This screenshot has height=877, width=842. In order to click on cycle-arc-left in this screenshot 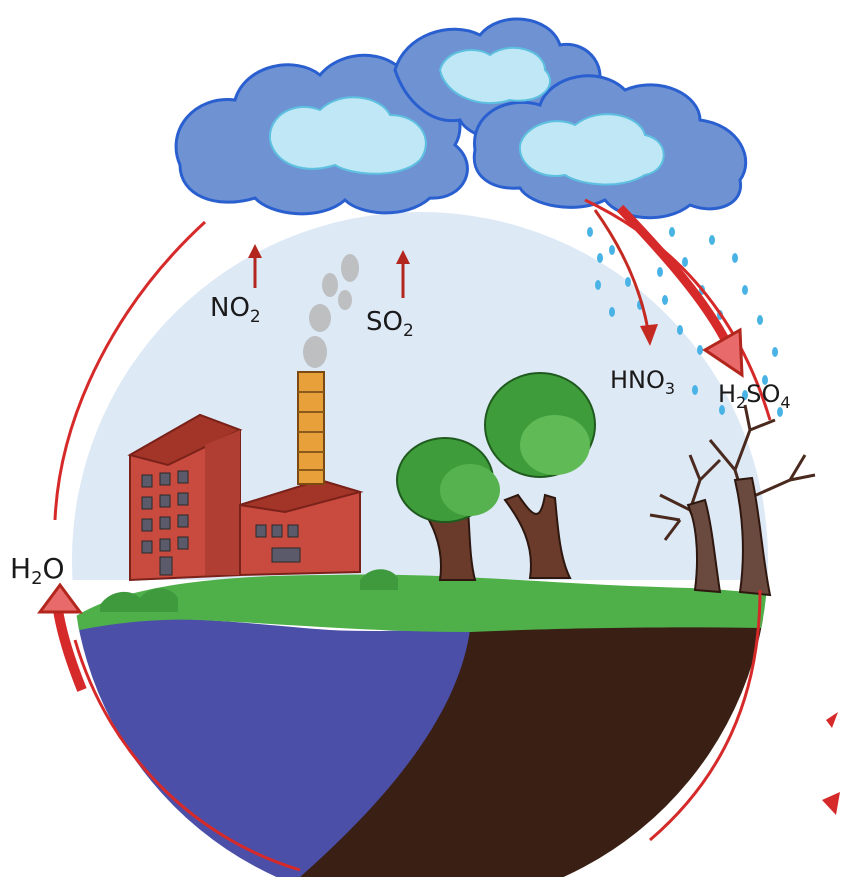, I will do `click(130, 370)`.